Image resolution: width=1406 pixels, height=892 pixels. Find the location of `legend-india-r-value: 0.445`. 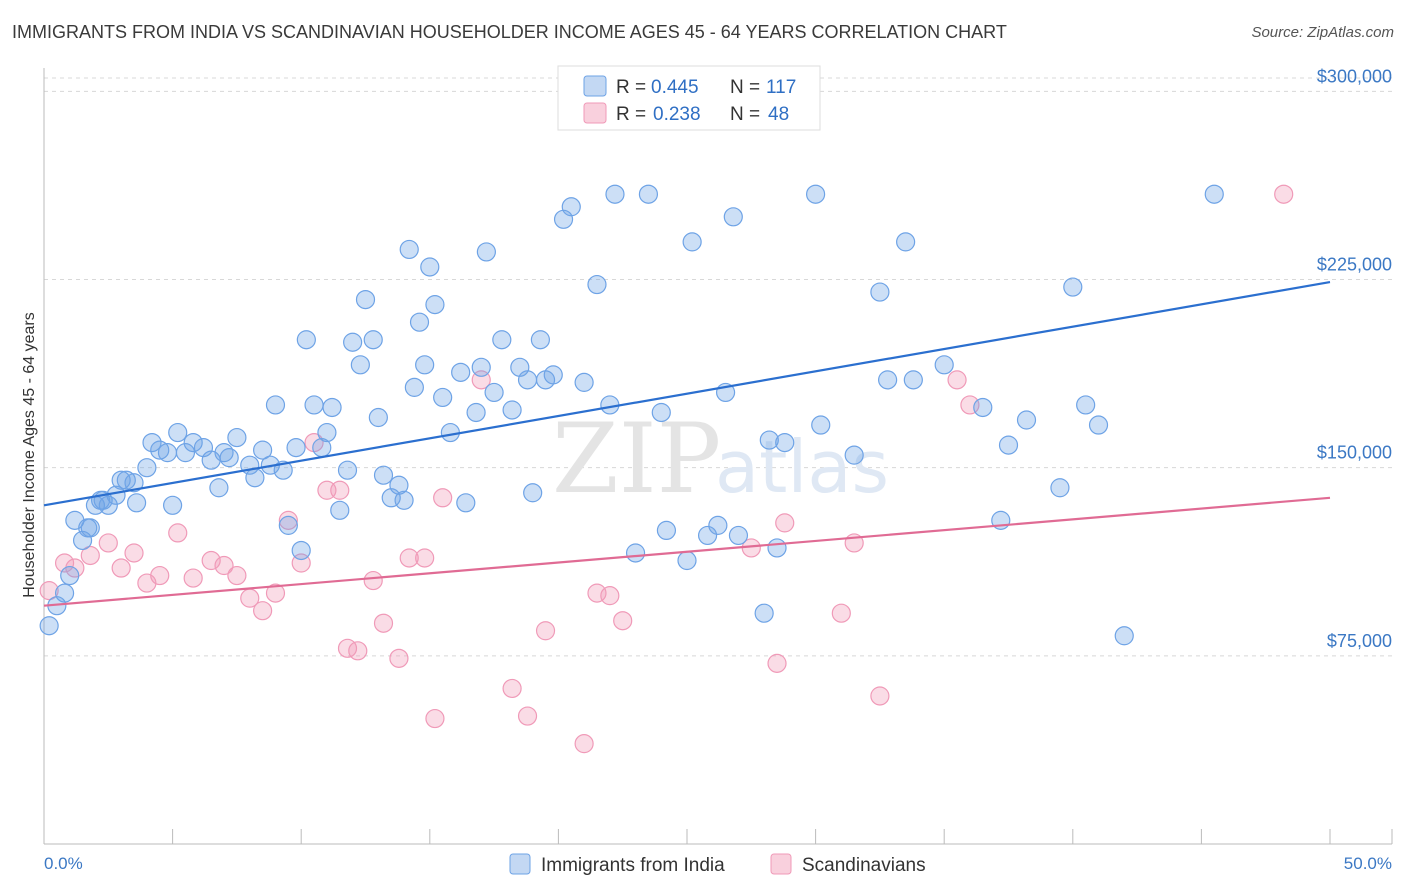

legend-india-r-value: 0.445 is located at coordinates (675, 87).